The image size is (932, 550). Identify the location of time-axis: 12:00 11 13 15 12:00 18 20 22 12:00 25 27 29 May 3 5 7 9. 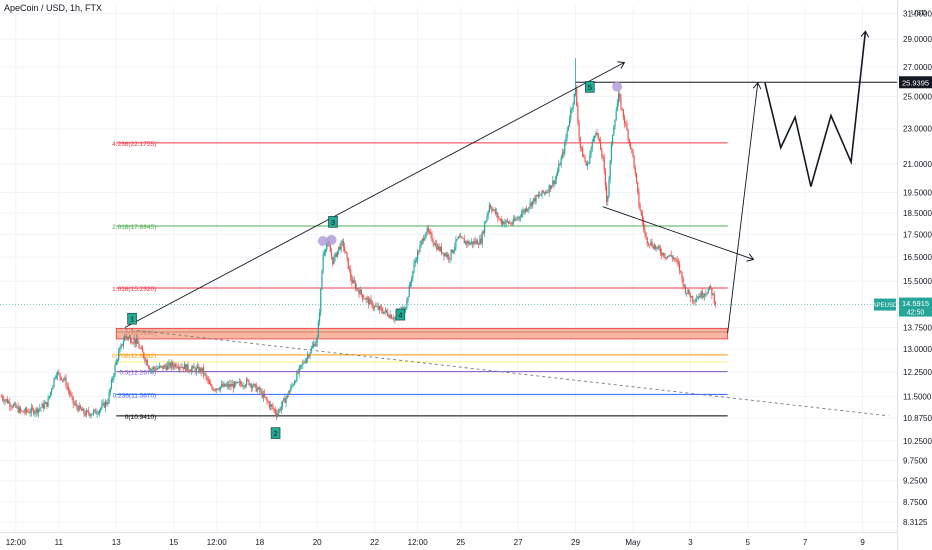
(448, 540).